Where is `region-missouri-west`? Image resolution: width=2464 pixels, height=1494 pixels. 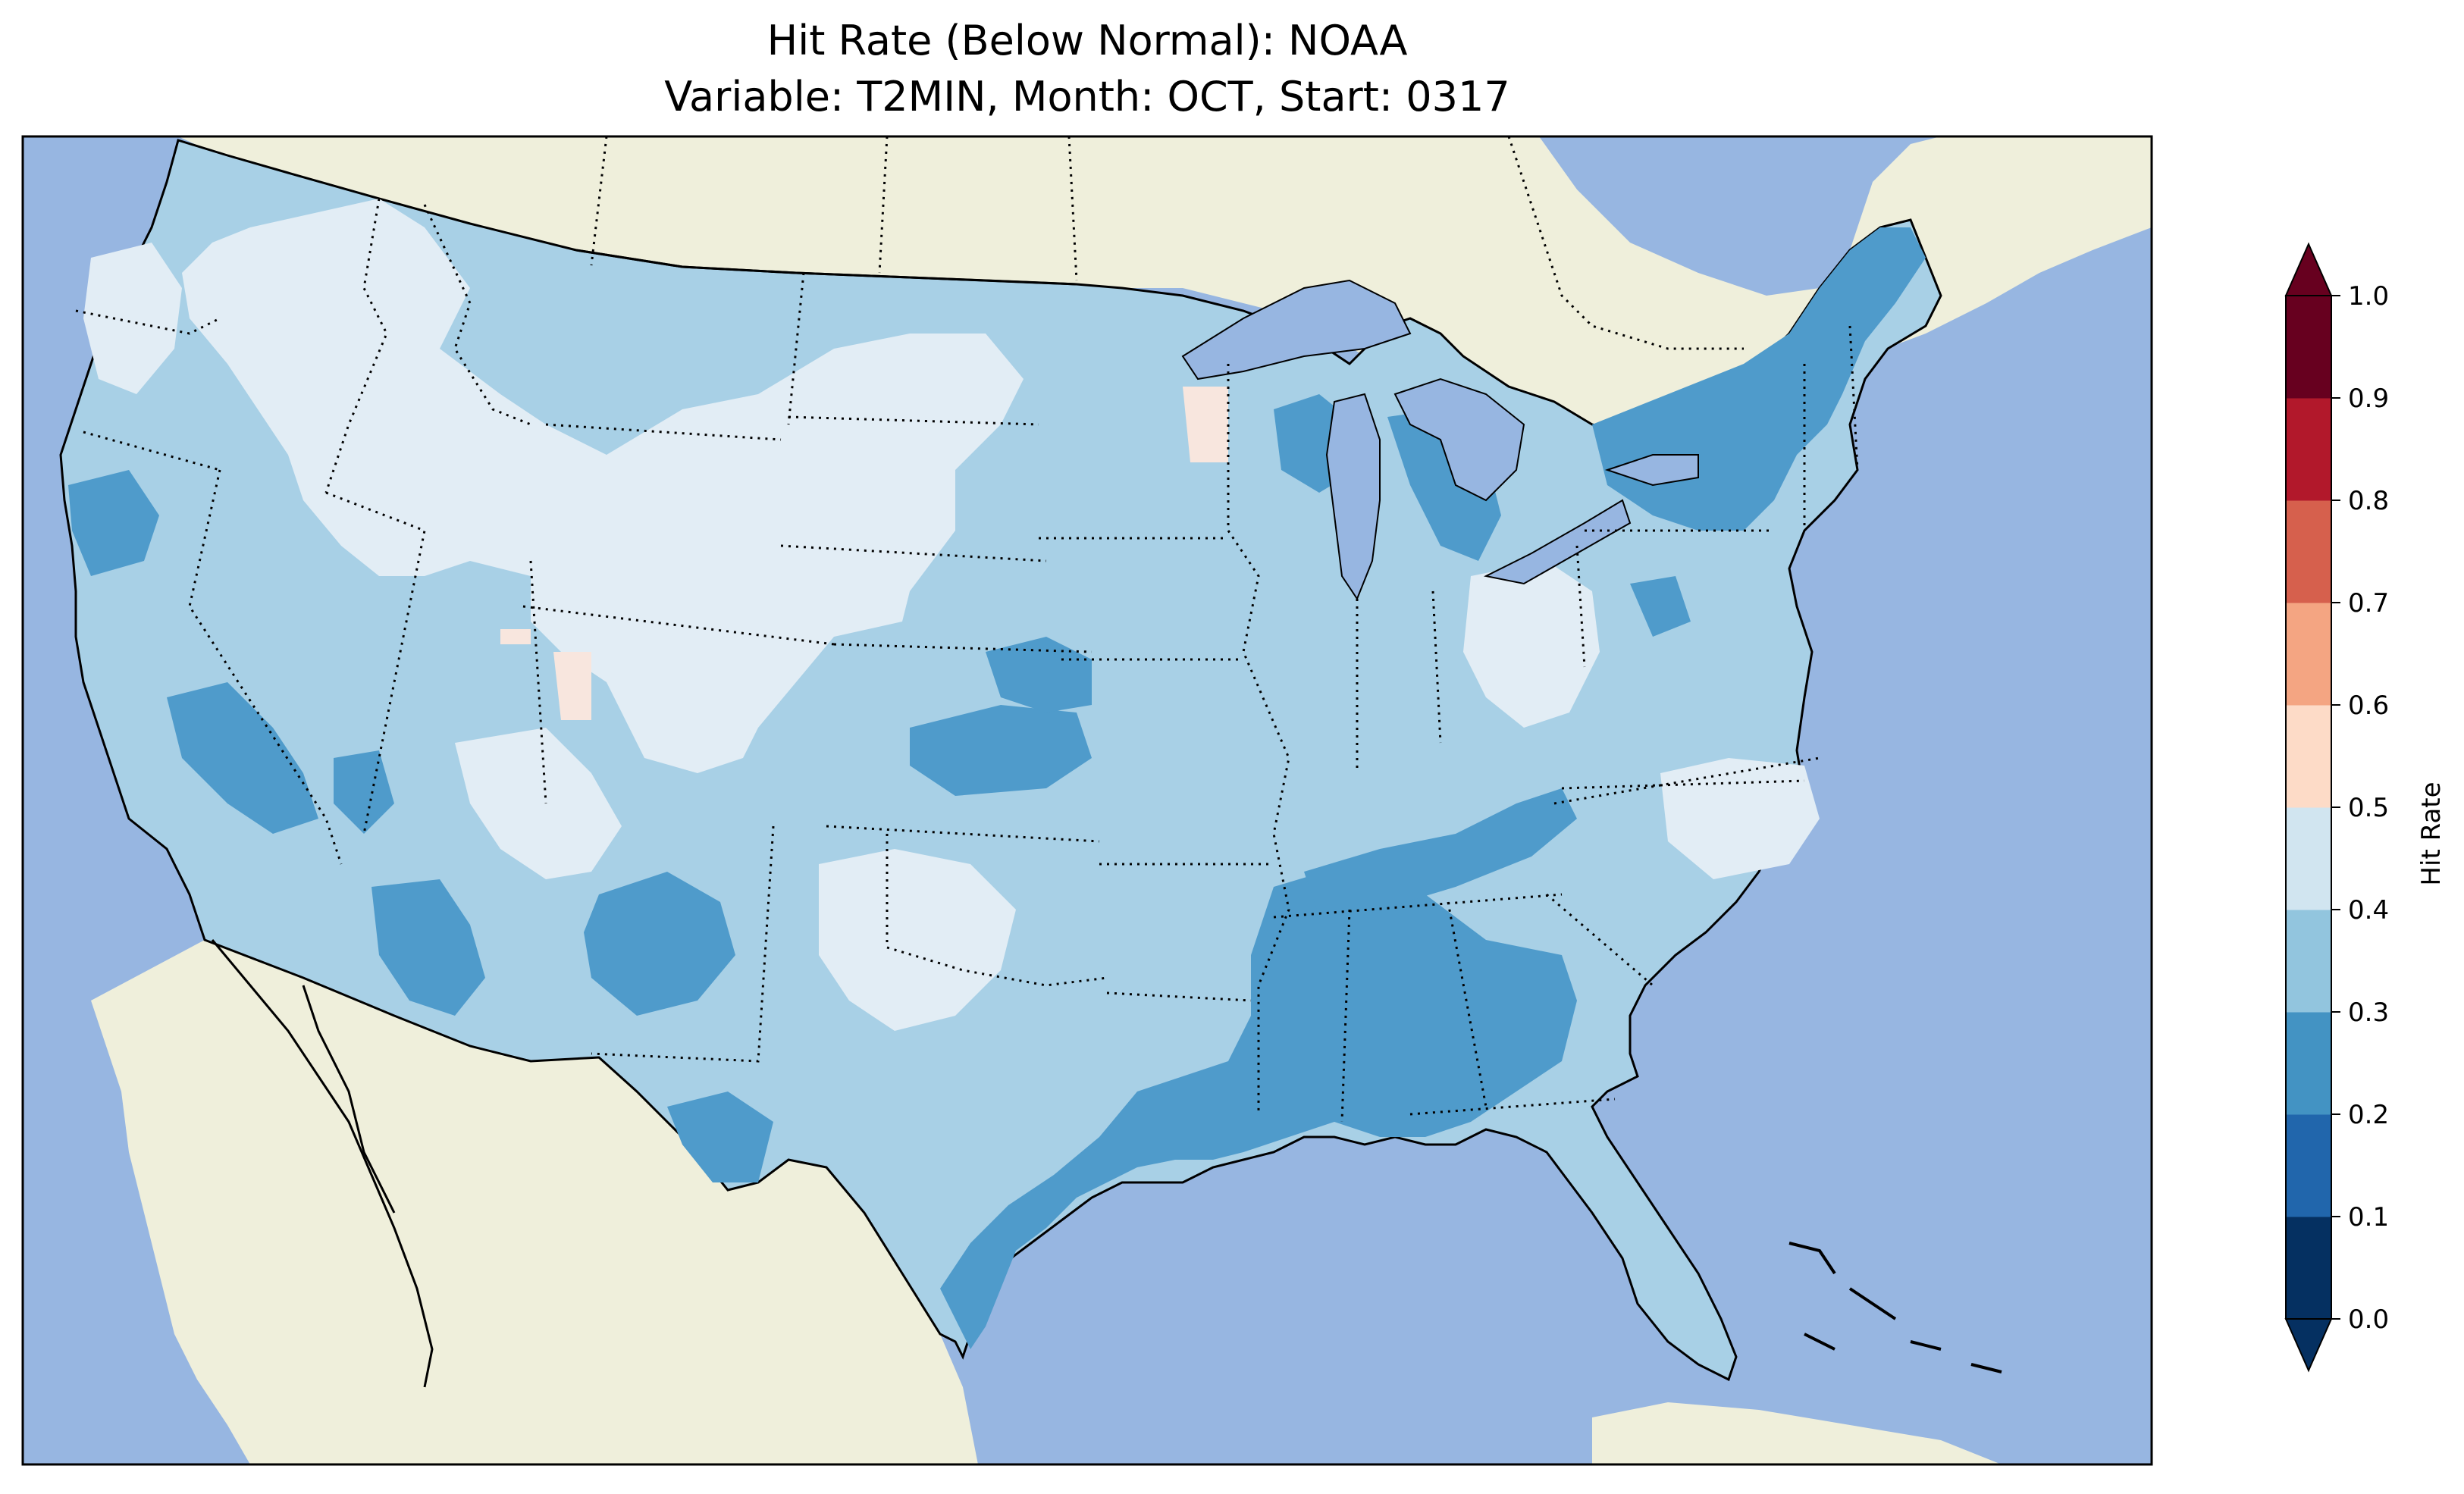
region-missouri-west is located at coordinates (1039, 675).